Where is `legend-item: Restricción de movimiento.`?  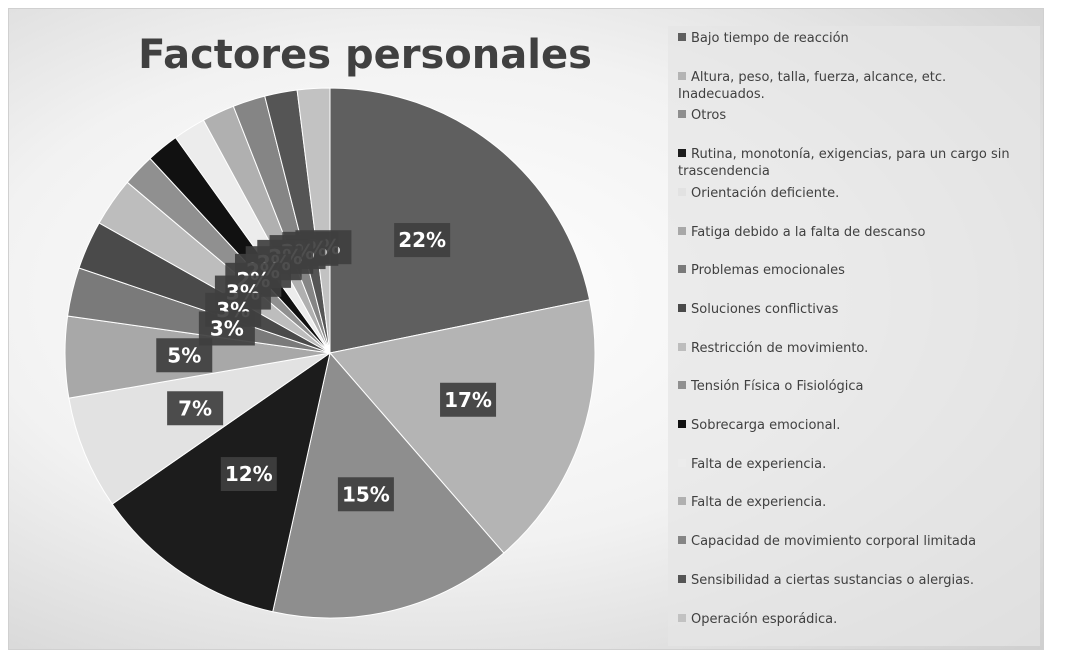 legend-item: Restricción de movimiento. is located at coordinates (853, 348).